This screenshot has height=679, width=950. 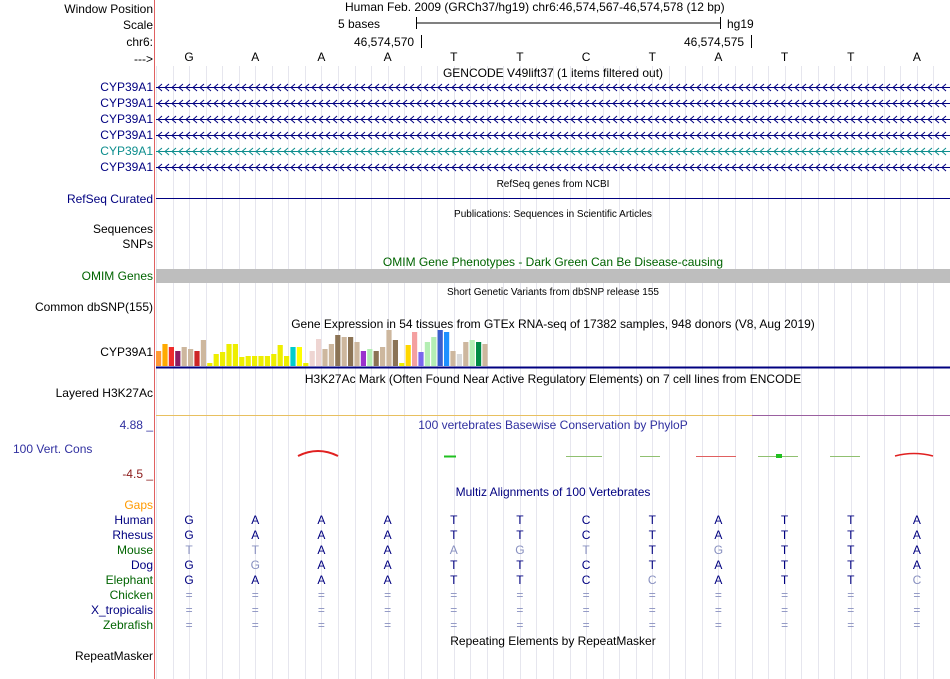 What do you see at coordinates (586, 57) in the screenshot?
I see `reference-base: C` at bounding box center [586, 57].